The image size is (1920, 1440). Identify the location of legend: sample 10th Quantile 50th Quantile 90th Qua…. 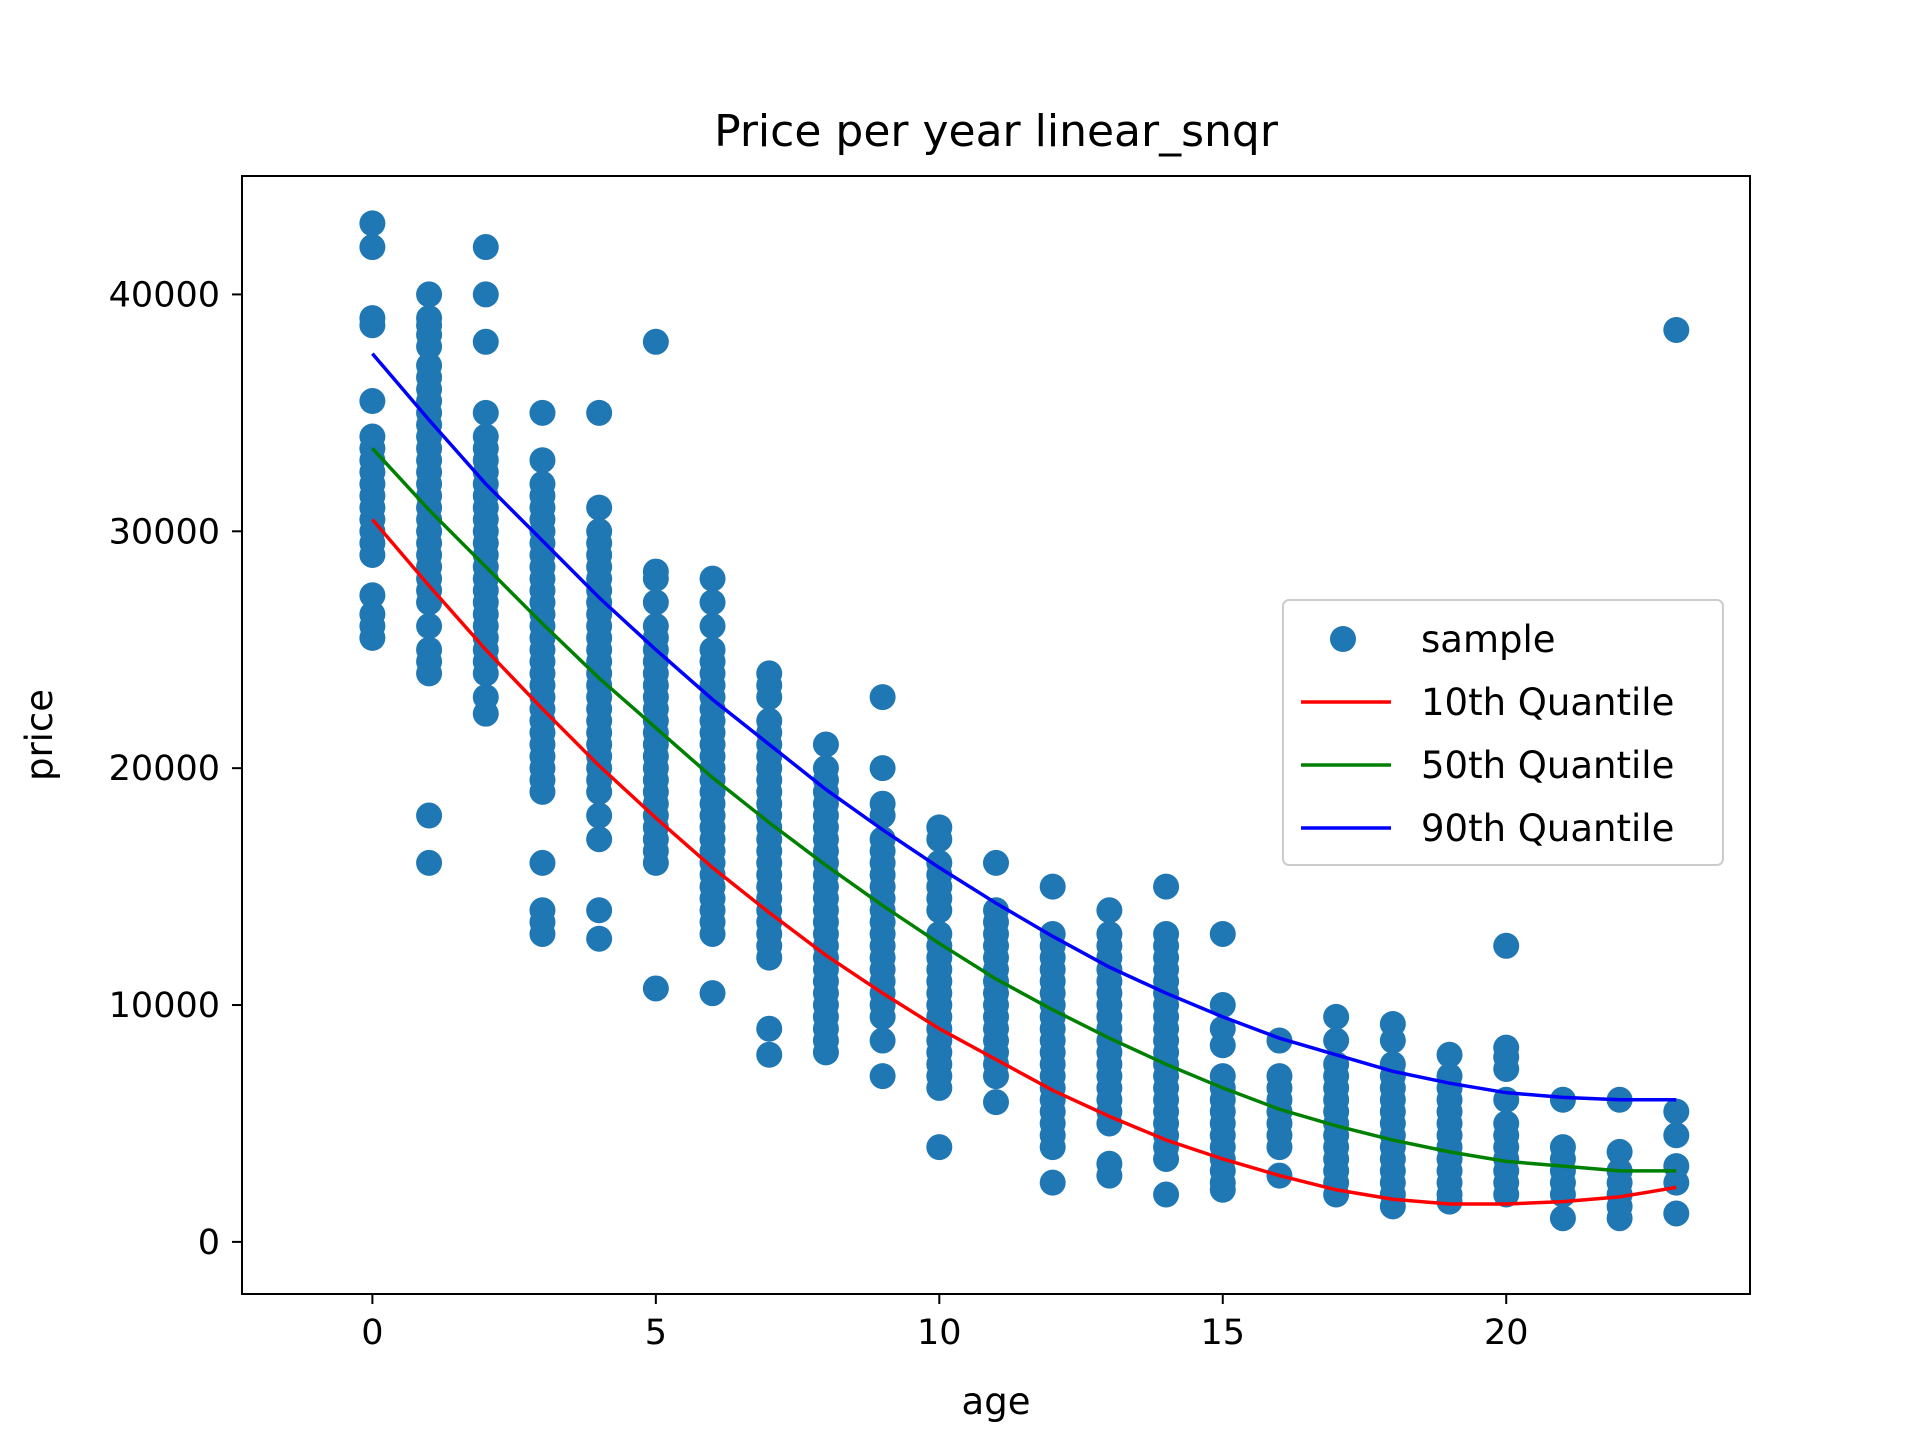
(1503, 732).